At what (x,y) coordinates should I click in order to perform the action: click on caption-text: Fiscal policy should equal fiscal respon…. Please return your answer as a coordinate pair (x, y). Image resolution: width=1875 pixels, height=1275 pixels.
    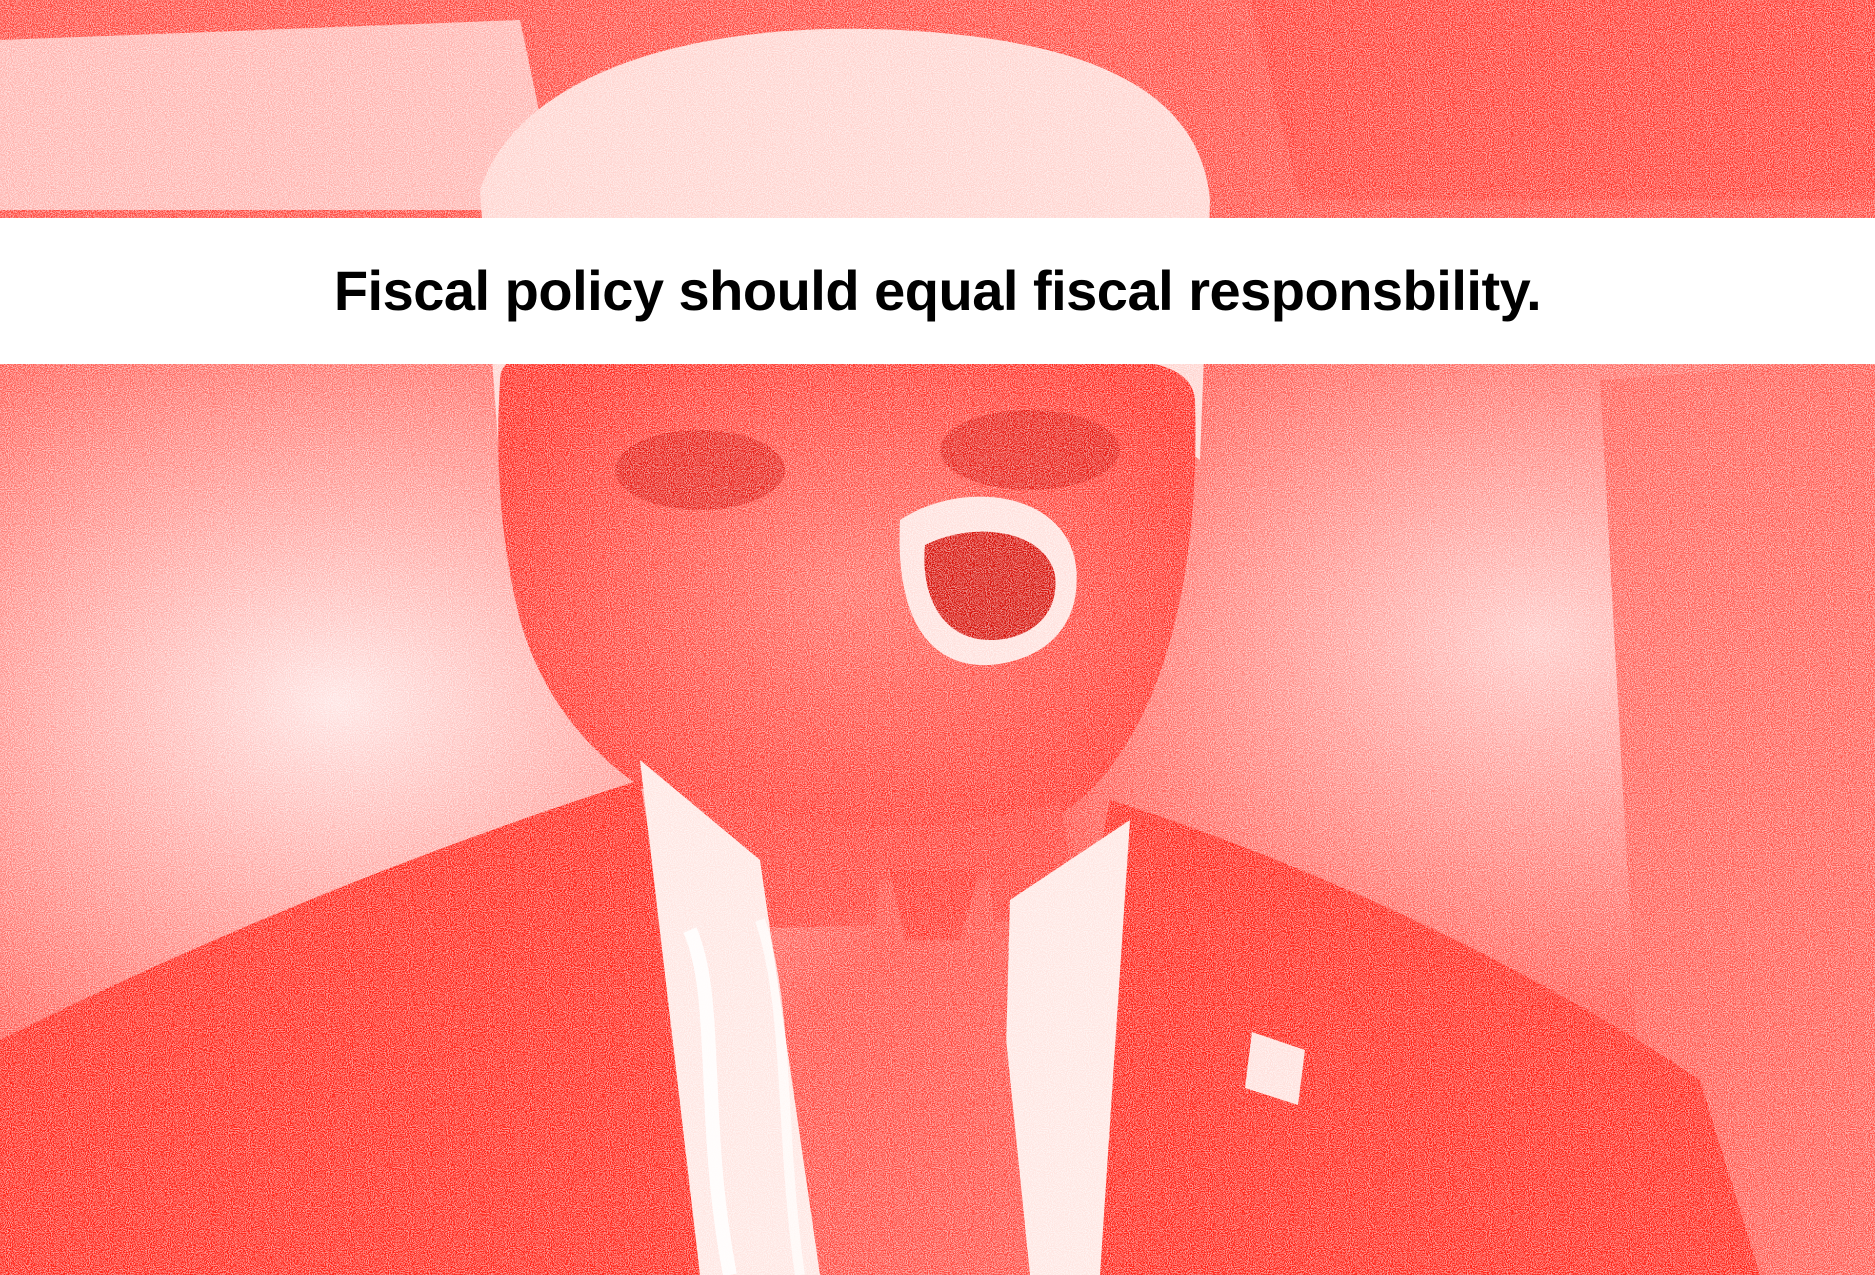
    Looking at the image, I should click on (937, 290).